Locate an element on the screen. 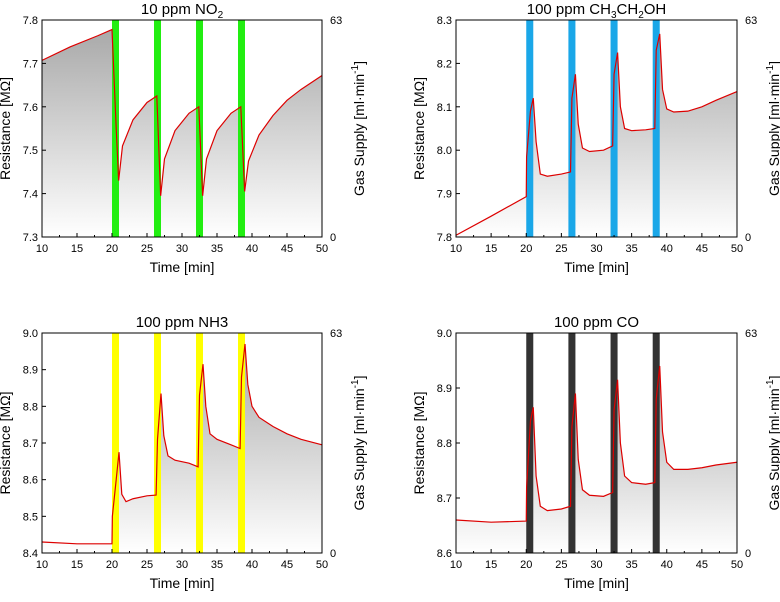  y-tick-label: 8.2 is located at coordinates (444, 64).